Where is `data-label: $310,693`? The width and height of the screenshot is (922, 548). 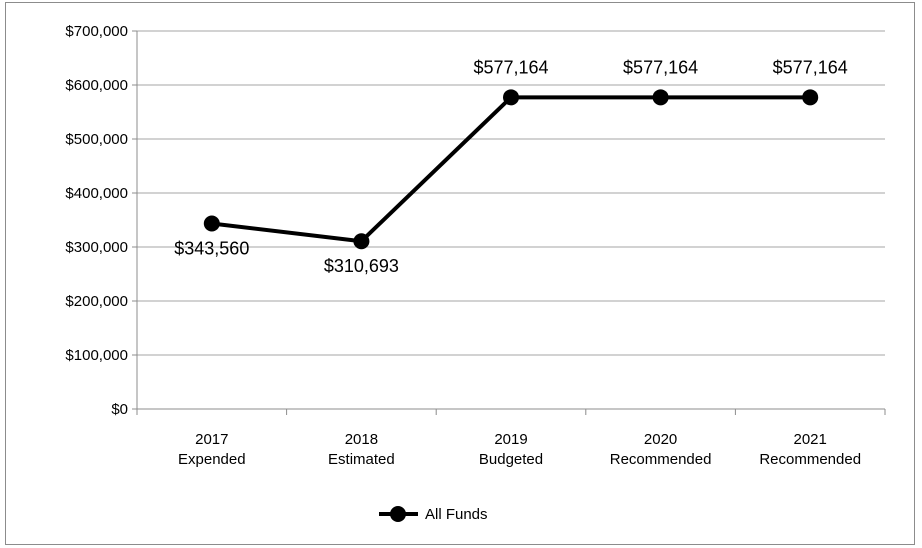
data-label: $310,693 is located at coordinates (361, 266).